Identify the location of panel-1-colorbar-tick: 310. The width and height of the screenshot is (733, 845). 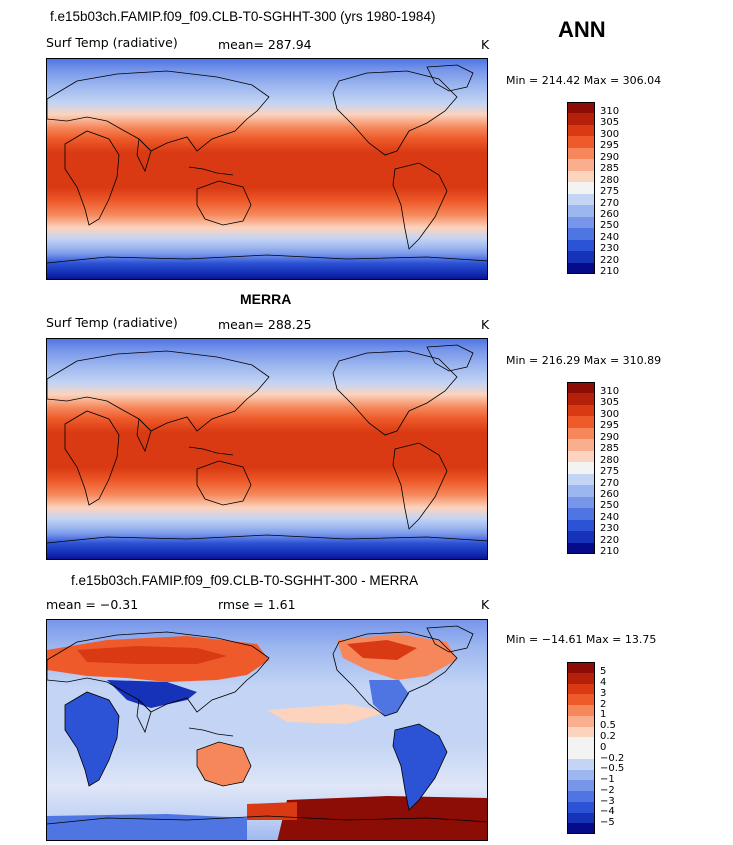
(610, 111).